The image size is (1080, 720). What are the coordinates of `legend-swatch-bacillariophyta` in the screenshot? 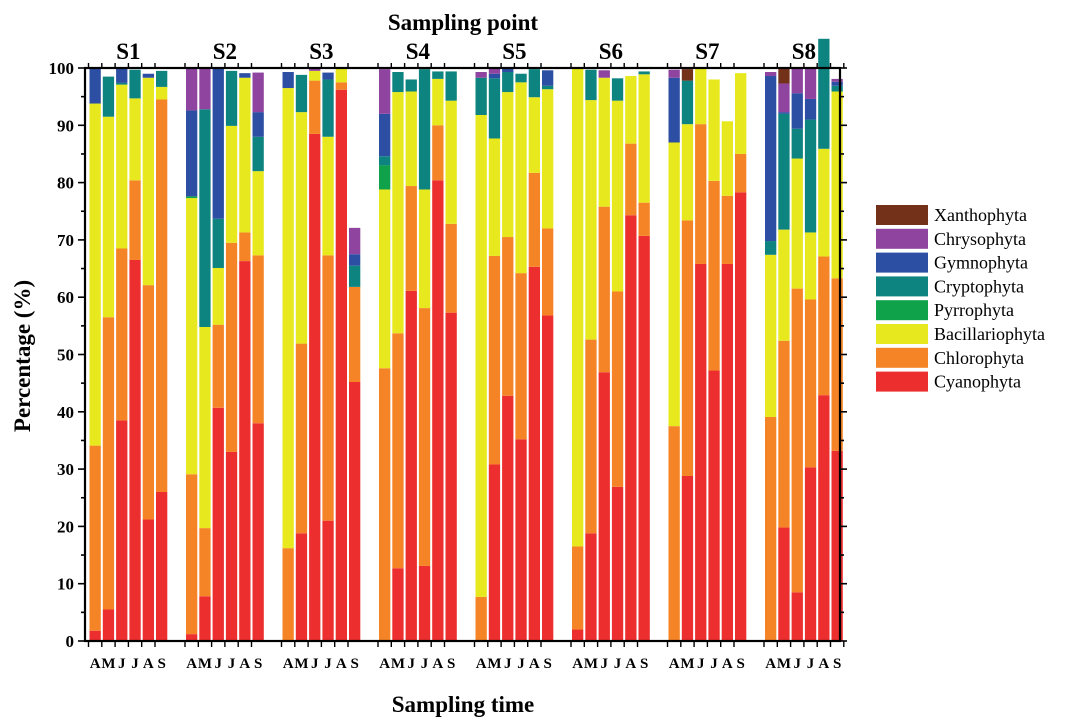 It's located at (902, 334).